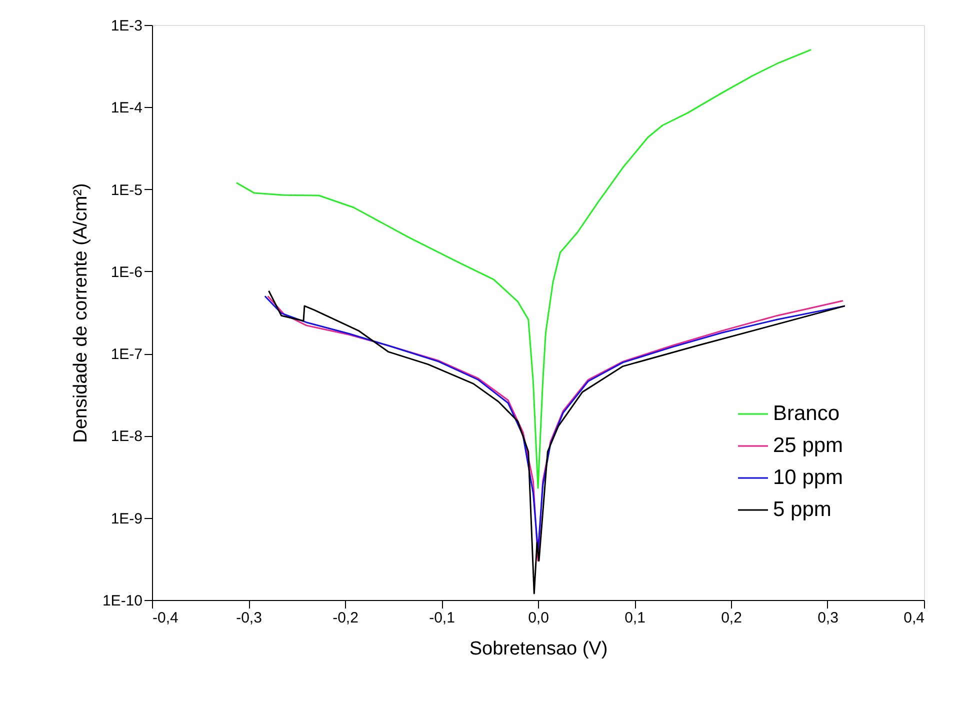  Describe the element at coordinates (249, 618) in the screenshot. I see `x-tick-label: -0,3` at that location.